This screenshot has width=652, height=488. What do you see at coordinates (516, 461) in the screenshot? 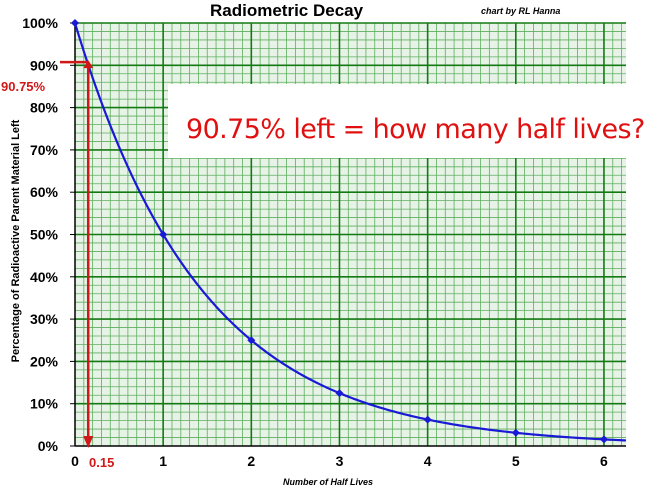
I see `x-tick-label: 5` at bounding box center [516, 461].